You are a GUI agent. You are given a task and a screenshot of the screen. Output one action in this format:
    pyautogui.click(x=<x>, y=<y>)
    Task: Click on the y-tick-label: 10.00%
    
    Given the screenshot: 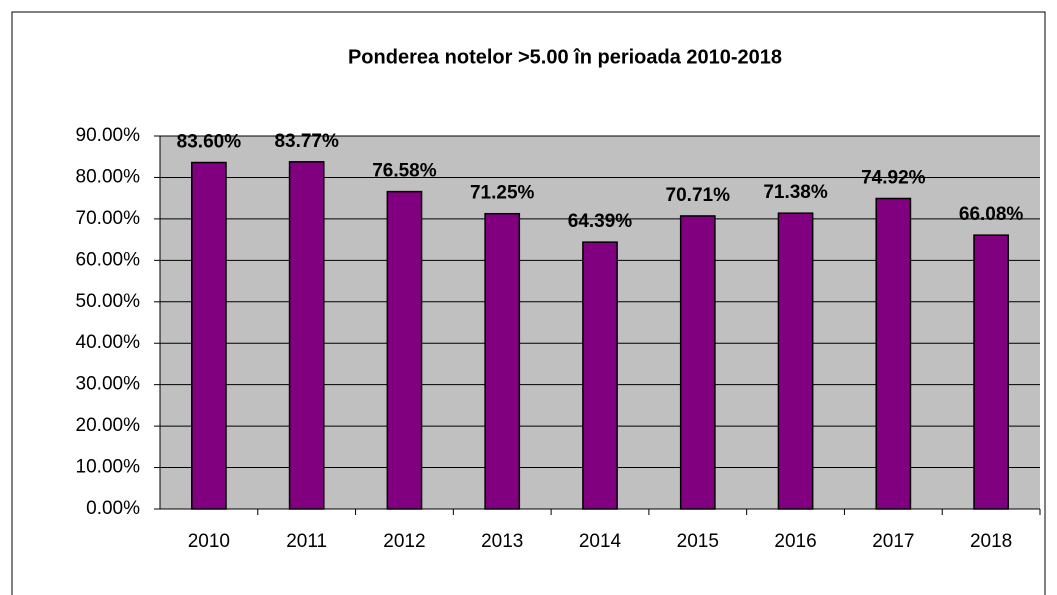 What is the action you would take?
    pyautogui.click(x=108, y=467)
    